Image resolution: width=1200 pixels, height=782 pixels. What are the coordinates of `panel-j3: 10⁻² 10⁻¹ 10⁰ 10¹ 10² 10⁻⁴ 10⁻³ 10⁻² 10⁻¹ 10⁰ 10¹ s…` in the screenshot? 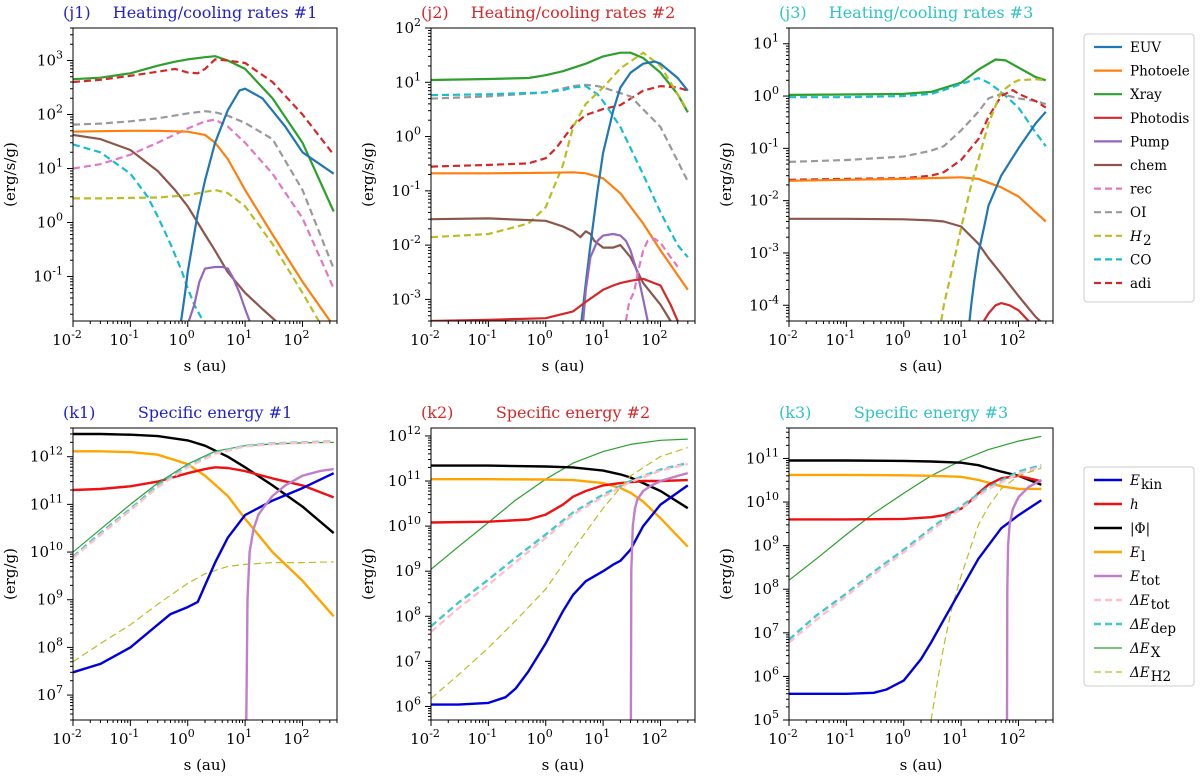 It's located at (885, 189).